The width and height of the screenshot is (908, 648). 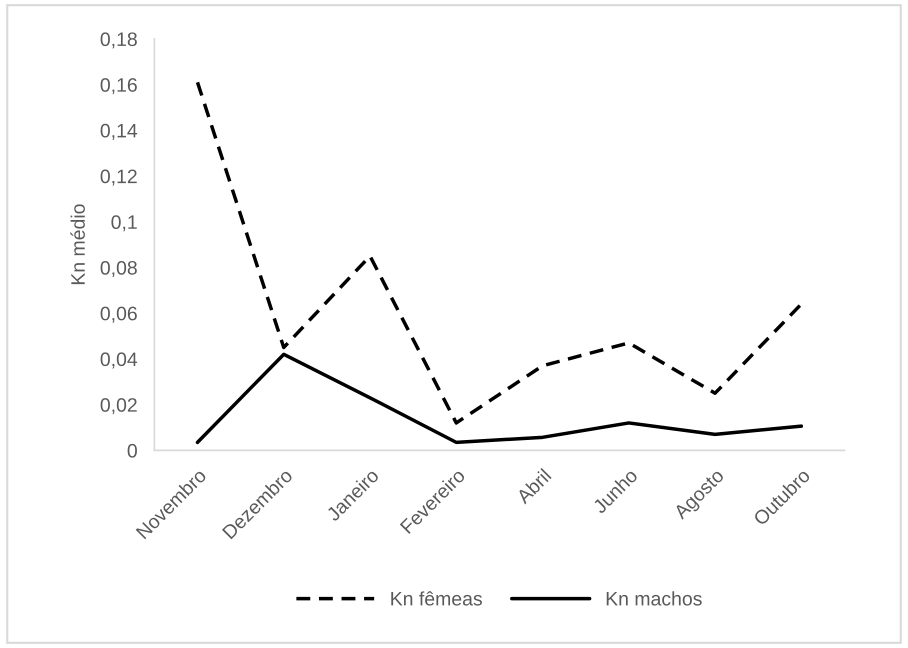 I want to click on y-tick-label: 0,12, so click(x=118, y=178).